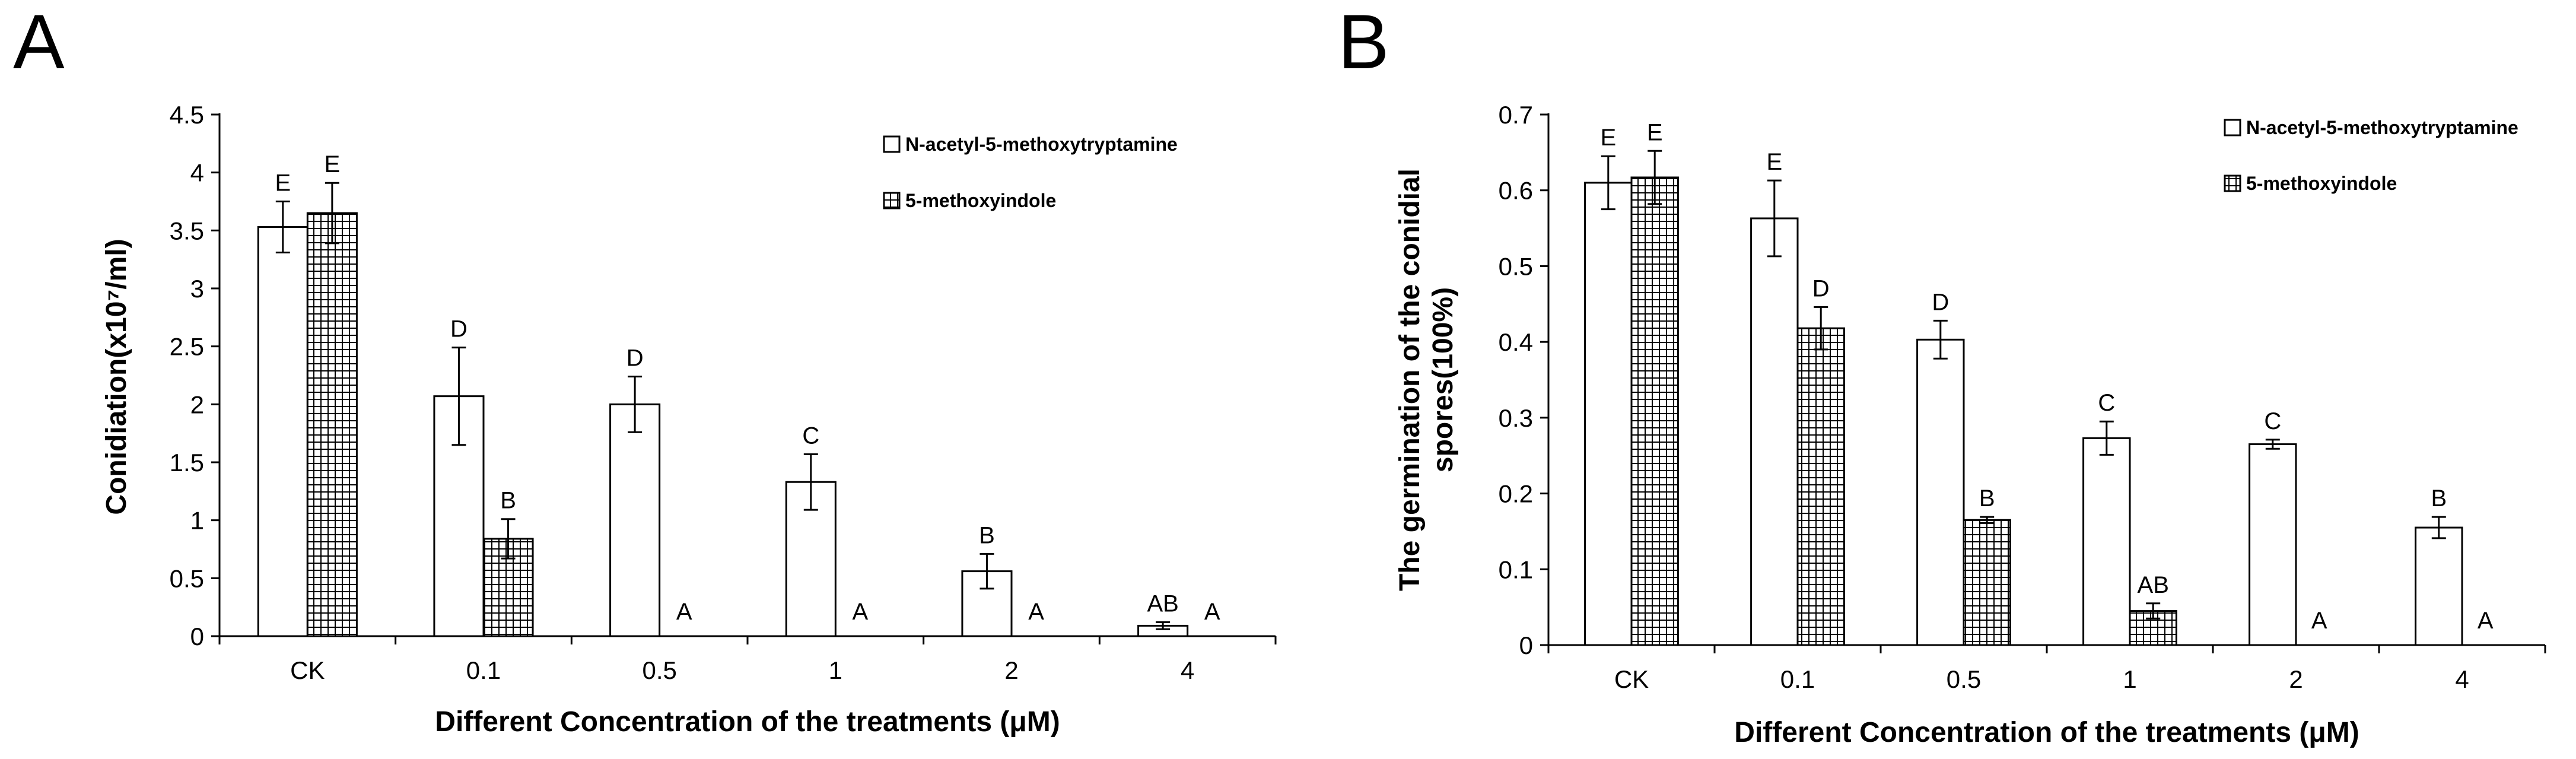 The image size is (2576, 759). What do you see at coordinates (1443, 379) in the screenshot?
I see `y-axis-title: spores(100%)` at bounding box center [1443, 379].